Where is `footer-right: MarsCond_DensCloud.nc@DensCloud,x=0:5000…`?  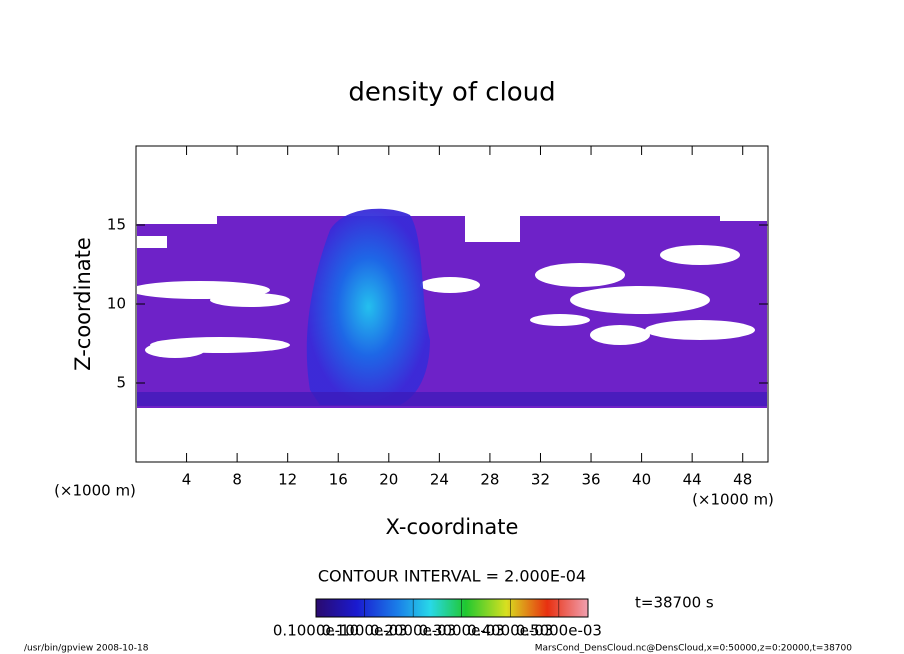
footer-right: MarsCond_DensCloud.nc@DensCloud,x=0:5000… is located at coordinates (693, 649).